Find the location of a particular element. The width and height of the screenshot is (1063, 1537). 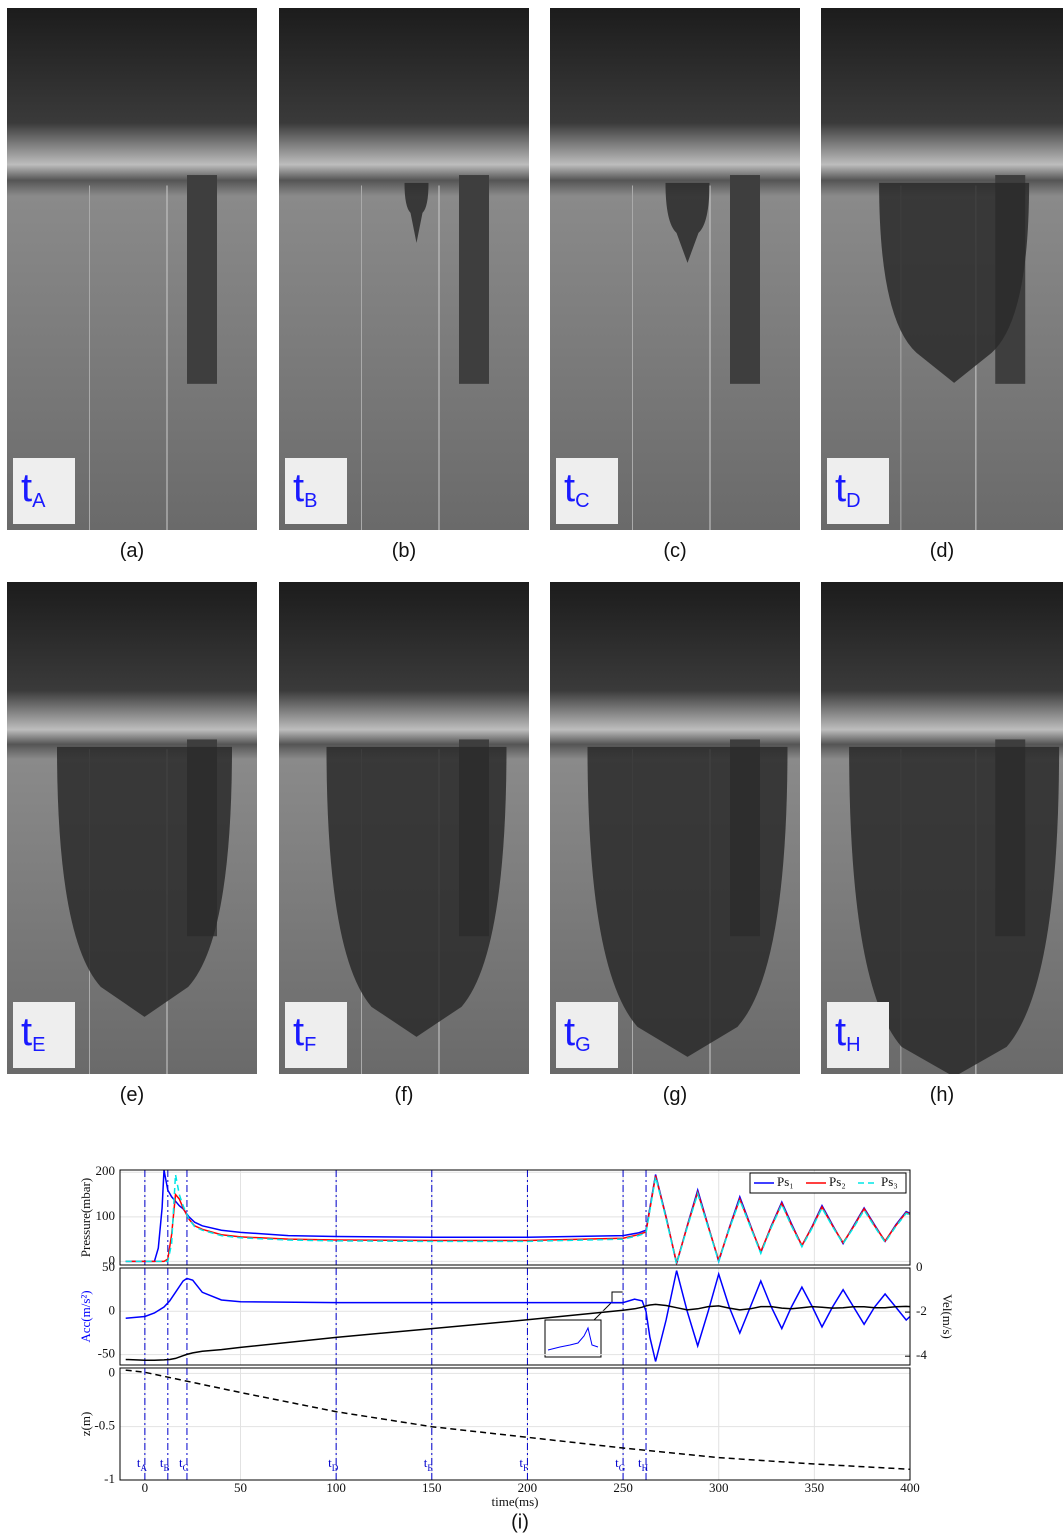

zoom-box is located at coordinates (617, 1297).